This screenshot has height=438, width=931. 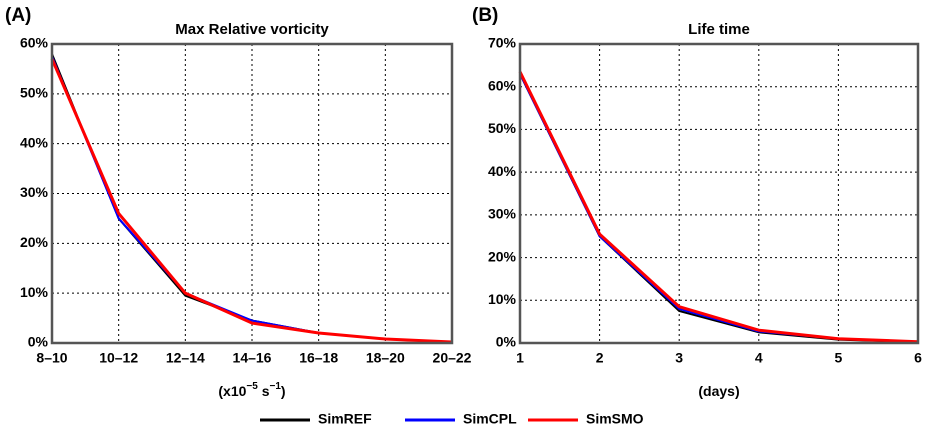 I want to click on x-tick-label: 2, so click(x=600, y=358).